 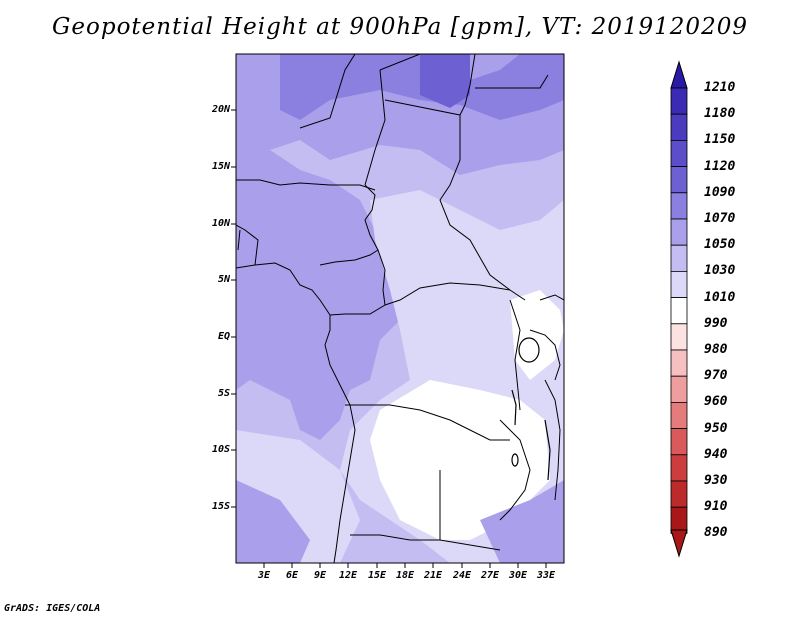 What do you see at coordinates (220, 449) in the screenshot?
I see `lat-label-10s: 10S` at bounding box center [220, 449].